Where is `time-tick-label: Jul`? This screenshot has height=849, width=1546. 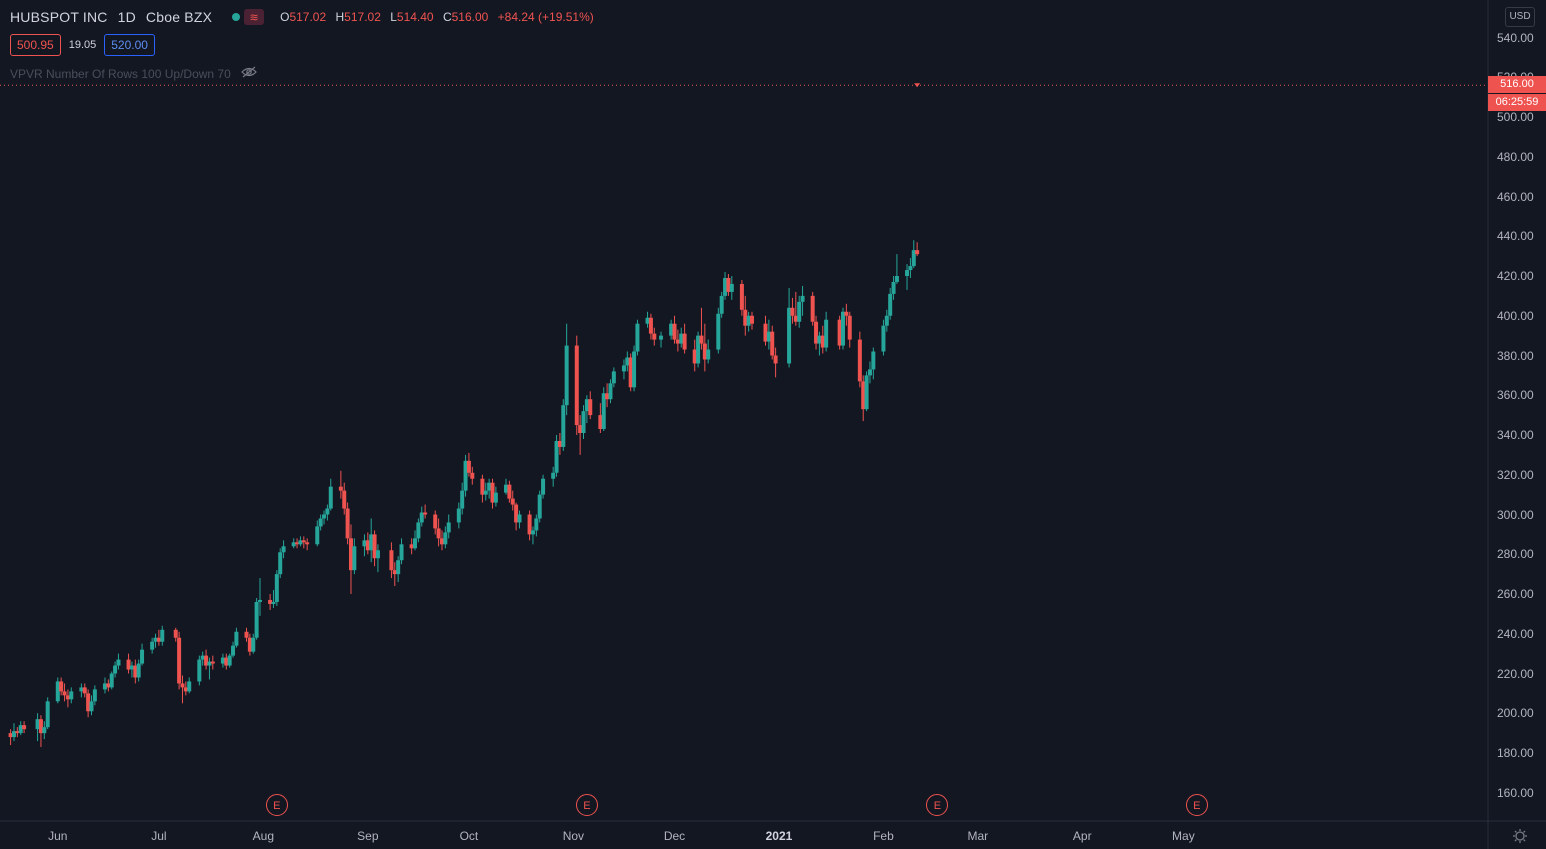
time-tick-label: Jul is located at coordinates (159, 836).